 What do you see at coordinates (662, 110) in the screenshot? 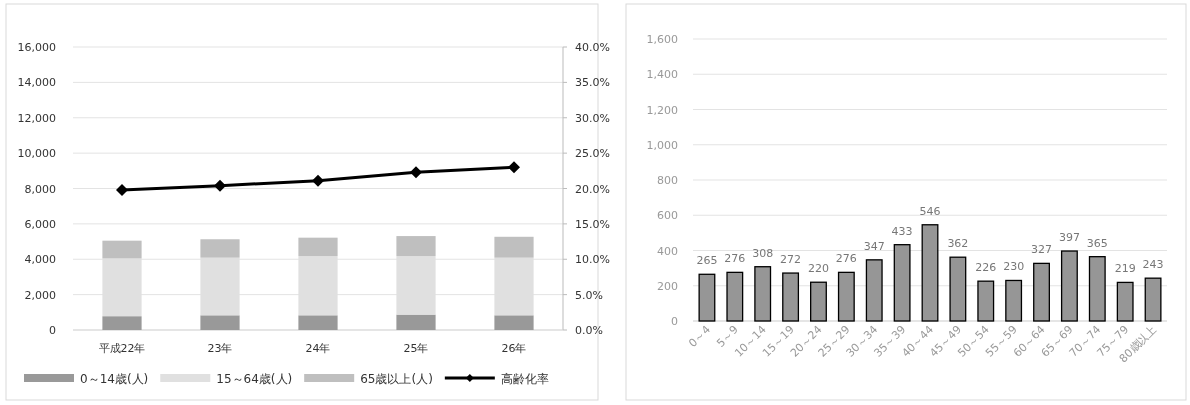
I see `y-tick-label: 1,200` at bounding box center [662, 110].